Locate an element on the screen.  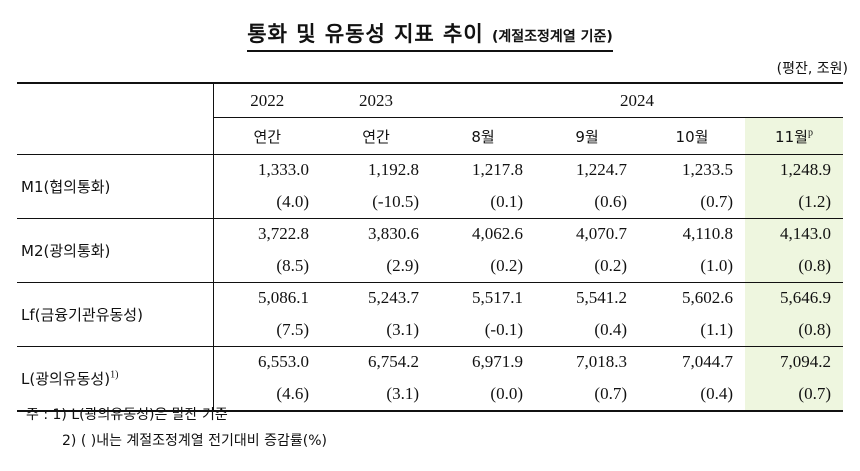
value-cell: 4,110.8 is located at coordinates (692, 233).